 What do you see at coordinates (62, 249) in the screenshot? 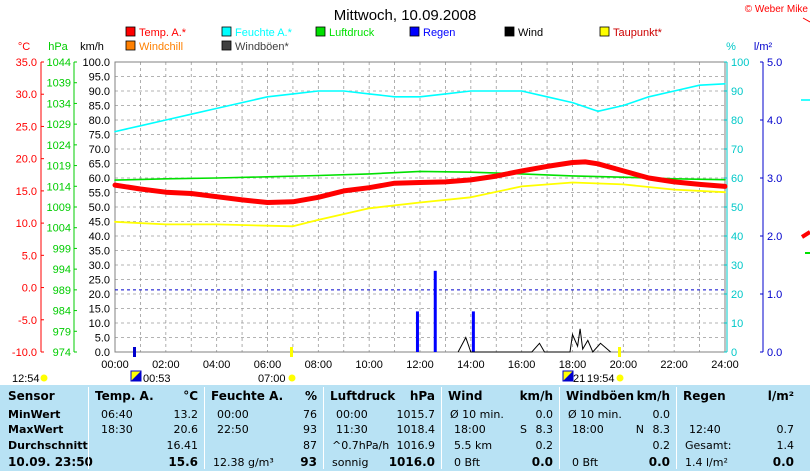
I see `pressure_hpa-tick-label: 999` at bounding box center [62, 249].